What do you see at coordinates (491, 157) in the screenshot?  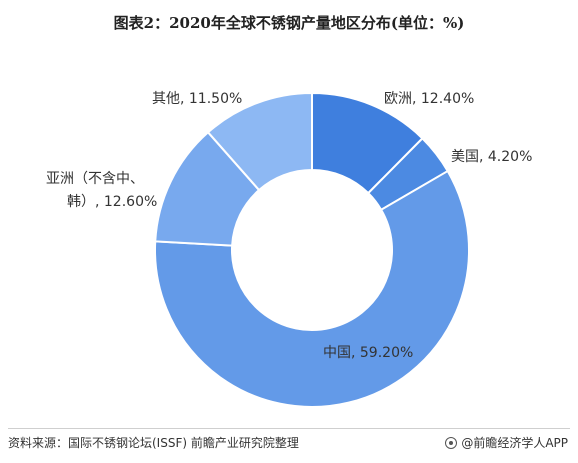 I see `slice-label-usa: 美国, 4.20%` at bounding box center [491, 157].